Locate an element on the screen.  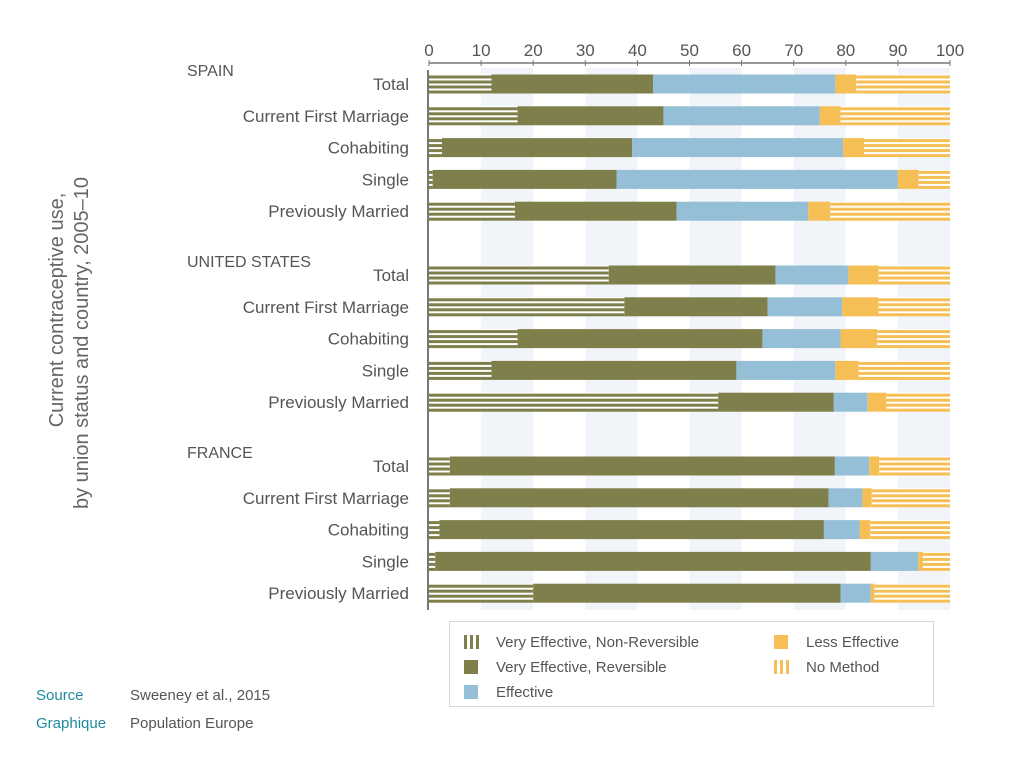
x-tick-label: 70 is located at coordinates (793, 50).